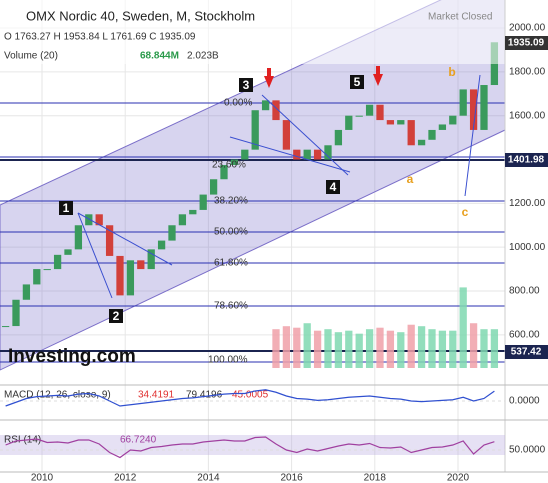 This screenshot has width=548, height=483. Describe the element at coordinates (238, 103) in the screenshot. I see `fib-label: 0.00%` at that location.